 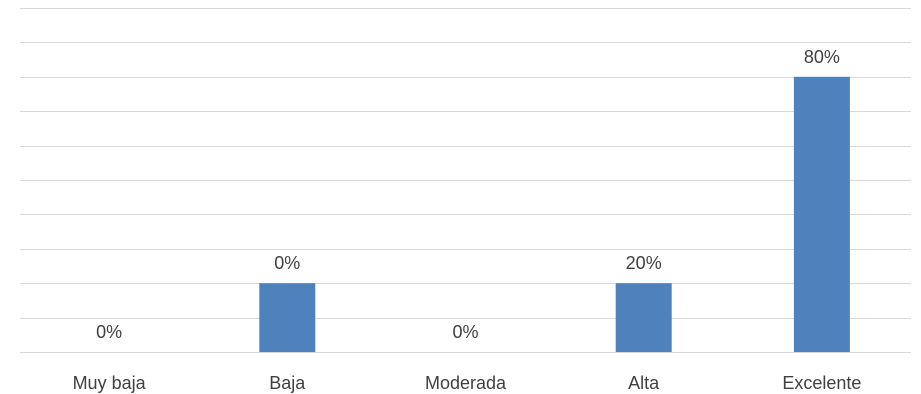 I want to click on bar-alta, so click(x=643, y=317).